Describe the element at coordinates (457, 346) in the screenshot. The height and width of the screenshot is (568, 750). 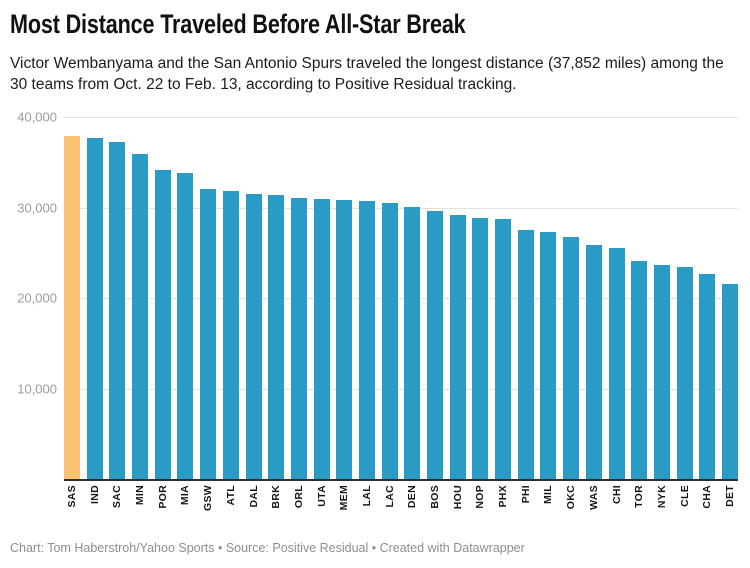
I see `bar-HOU` at that location.